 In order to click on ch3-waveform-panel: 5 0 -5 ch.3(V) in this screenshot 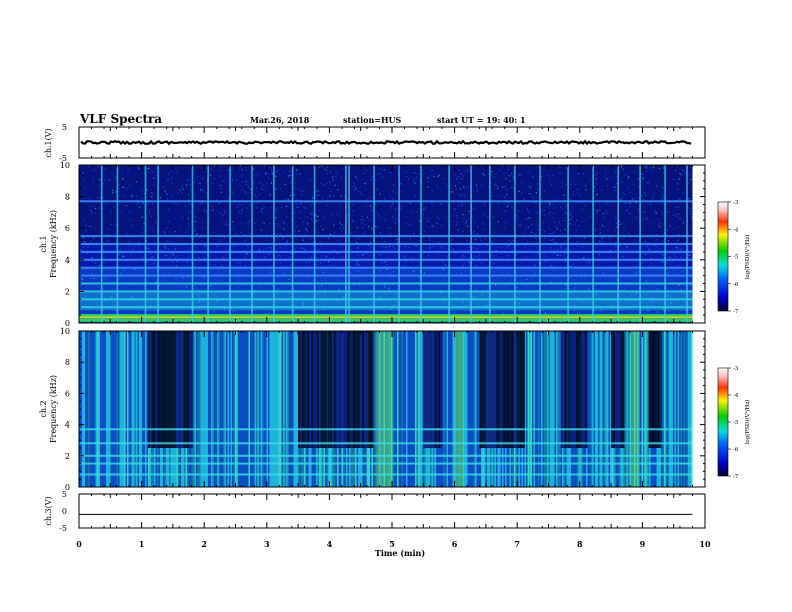, I will do `click(375, 511)`.